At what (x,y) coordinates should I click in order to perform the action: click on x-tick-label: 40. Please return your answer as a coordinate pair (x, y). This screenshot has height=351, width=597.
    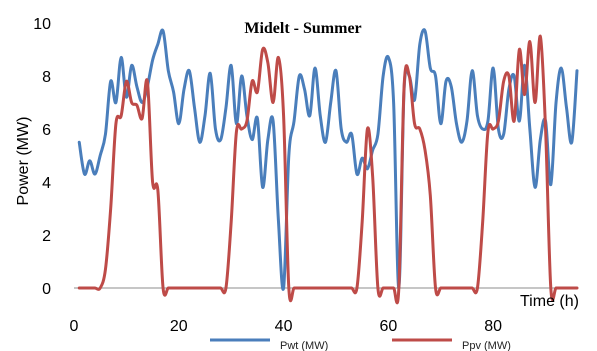
    Looking at the image, I should click on (284, 326).